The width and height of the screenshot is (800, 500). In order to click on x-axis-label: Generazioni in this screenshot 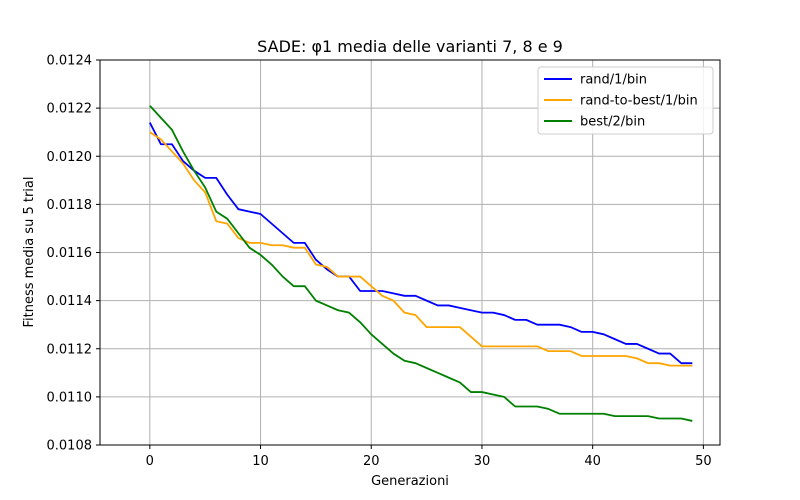, I will do `click(410, 481)`.